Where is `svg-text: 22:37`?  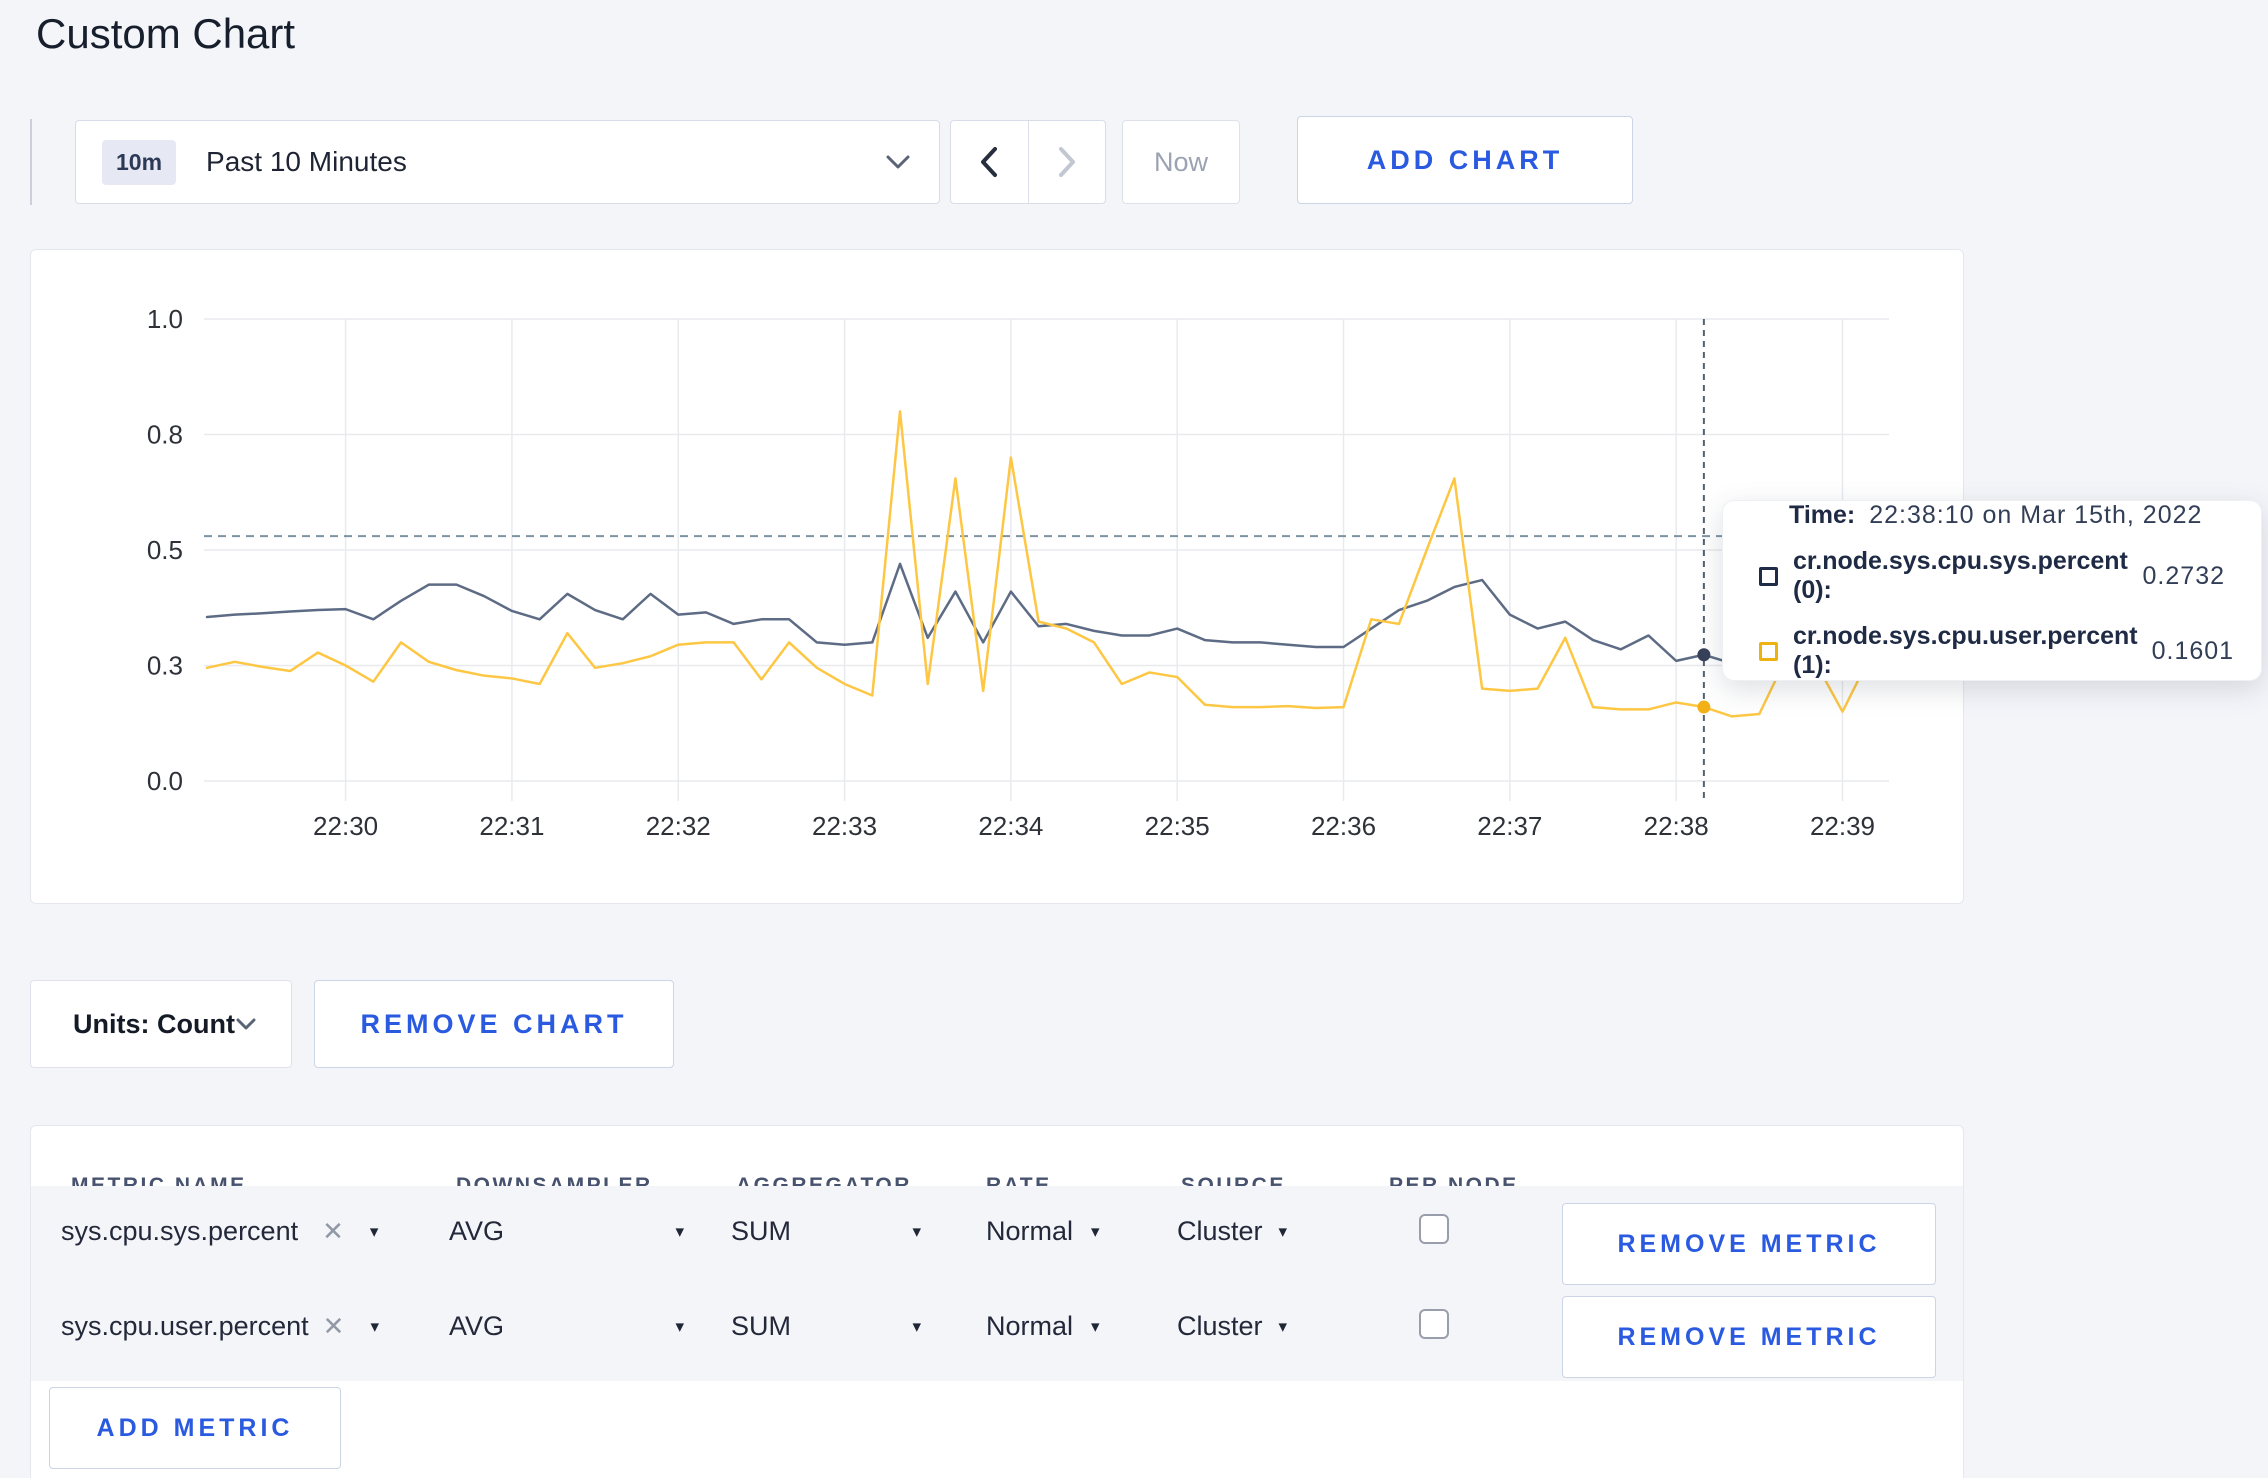 svg-text: 22:37 is located at coordinates (1509, 826).